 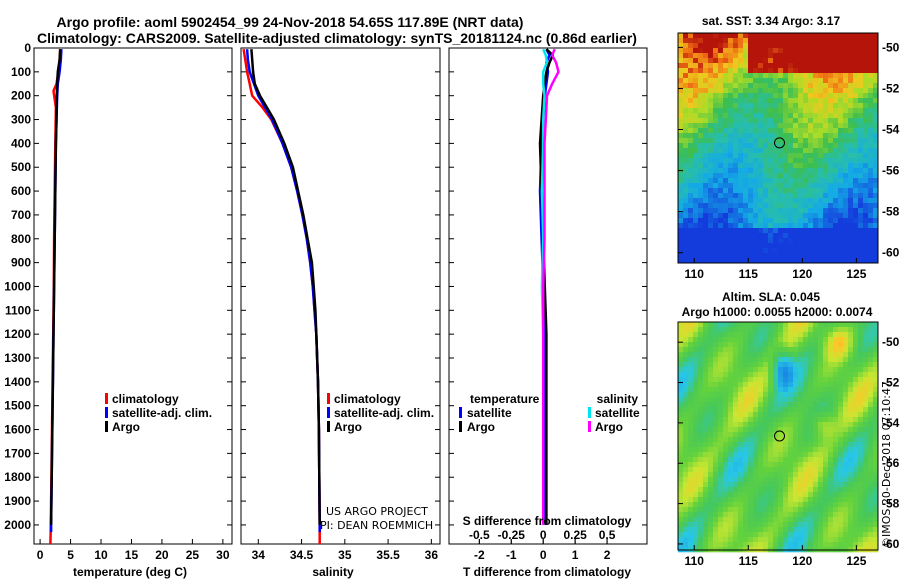 I want to click on legend3-label-temp-argo: Argo, so click(x=481, y=427).